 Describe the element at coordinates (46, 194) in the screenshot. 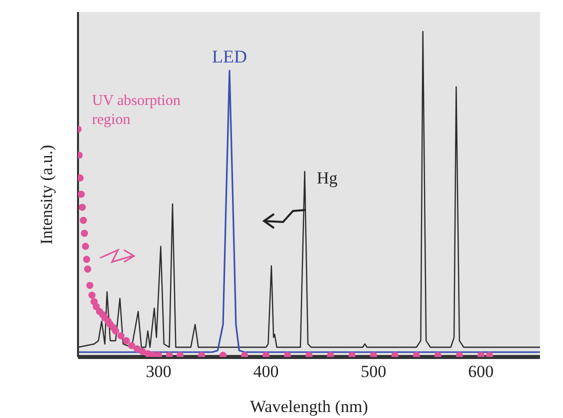

I see `y-axis-title: Intensity (a.u.)` at that location.